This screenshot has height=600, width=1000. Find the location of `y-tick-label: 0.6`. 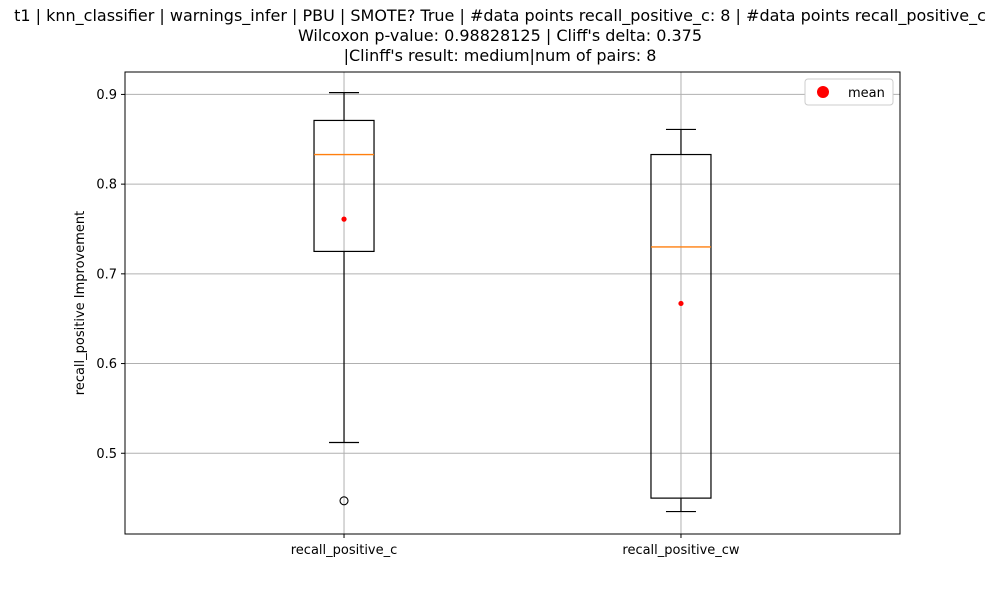

y-tick-label: 0.6 is located at coordinates (106, 364).